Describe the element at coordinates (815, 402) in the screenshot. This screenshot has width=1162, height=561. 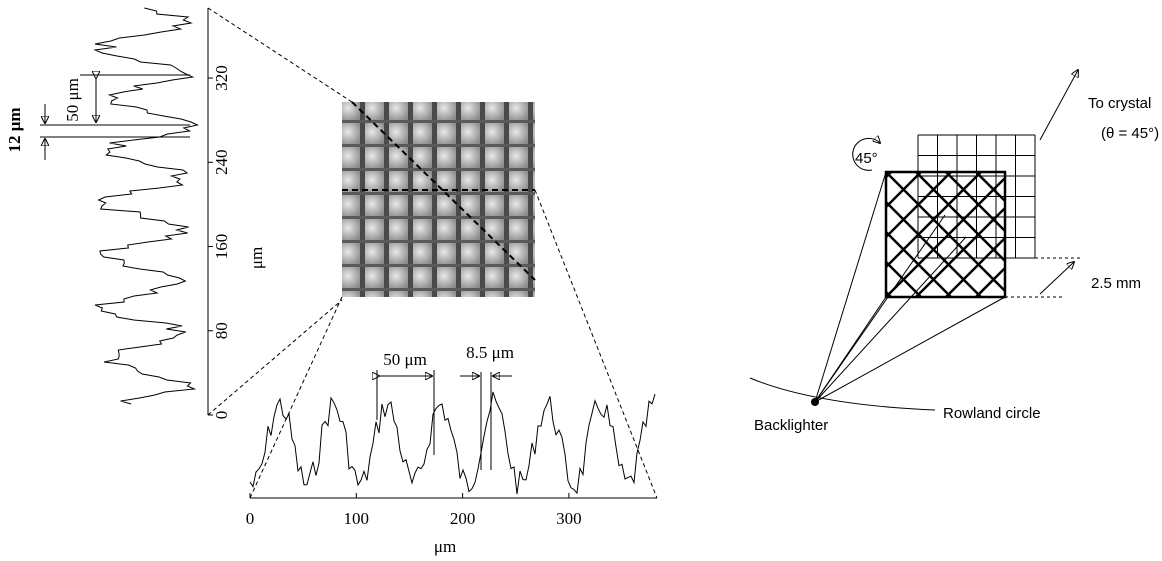
I see `backlighter-point` at that location.